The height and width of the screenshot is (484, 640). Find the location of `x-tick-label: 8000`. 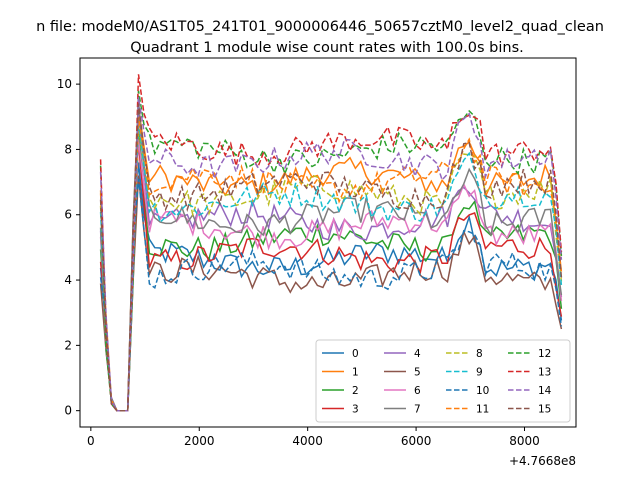

x-tick-label: 8000 is located at coordinates (524, 441).